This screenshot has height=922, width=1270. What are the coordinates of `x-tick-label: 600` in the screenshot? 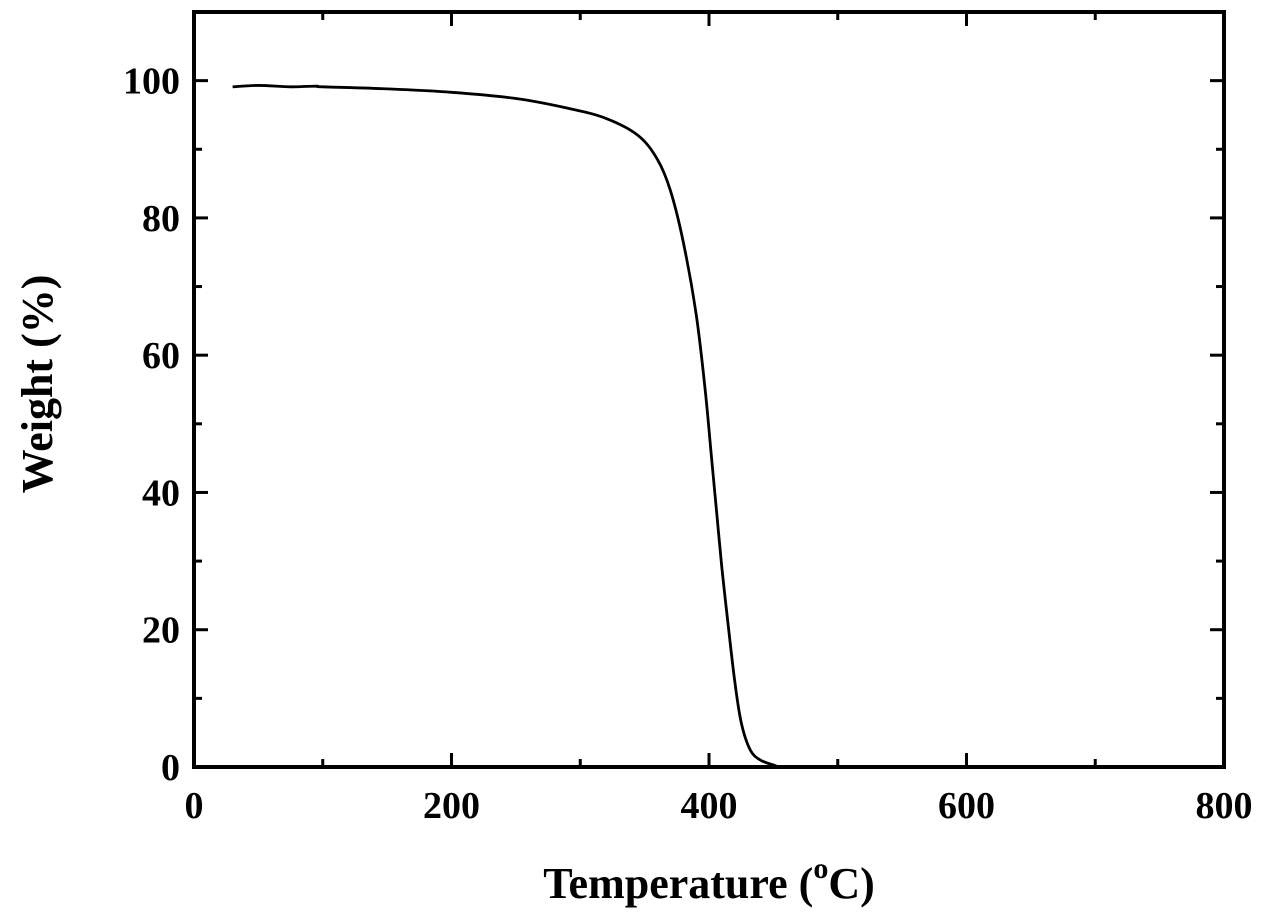 It's located at (966, 806).